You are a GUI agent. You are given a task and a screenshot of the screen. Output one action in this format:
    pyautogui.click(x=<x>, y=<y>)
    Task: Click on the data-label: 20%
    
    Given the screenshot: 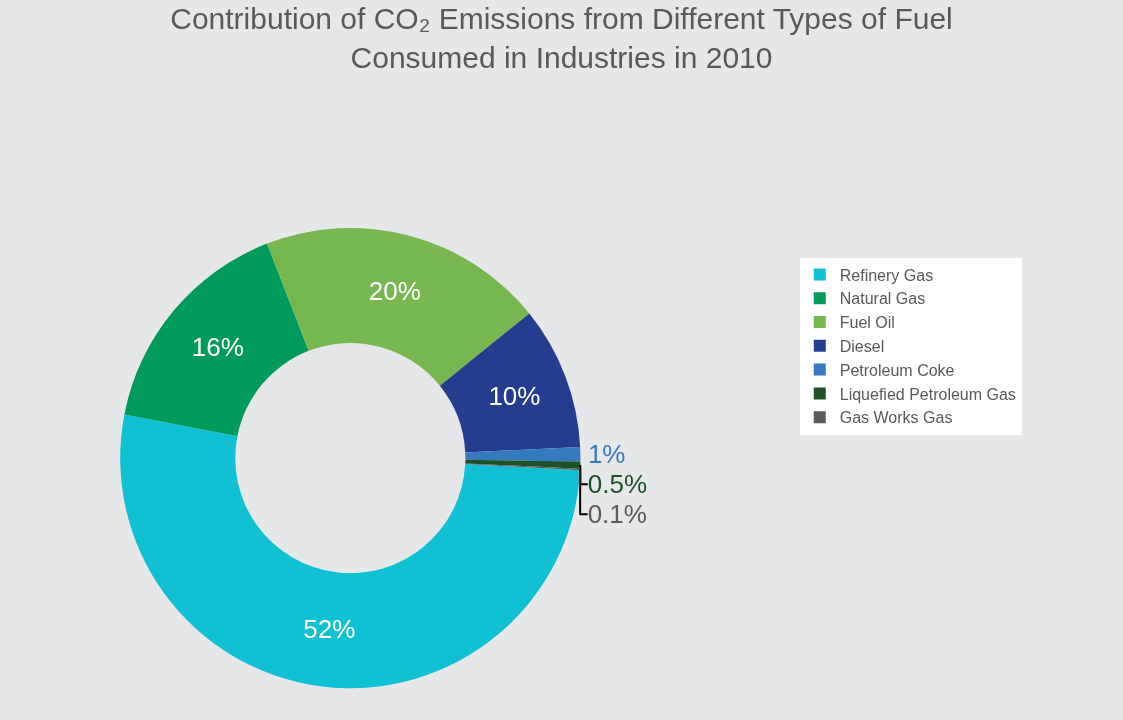 What is the action you would take?
    pyautogui.click(x=394, y=291)
    